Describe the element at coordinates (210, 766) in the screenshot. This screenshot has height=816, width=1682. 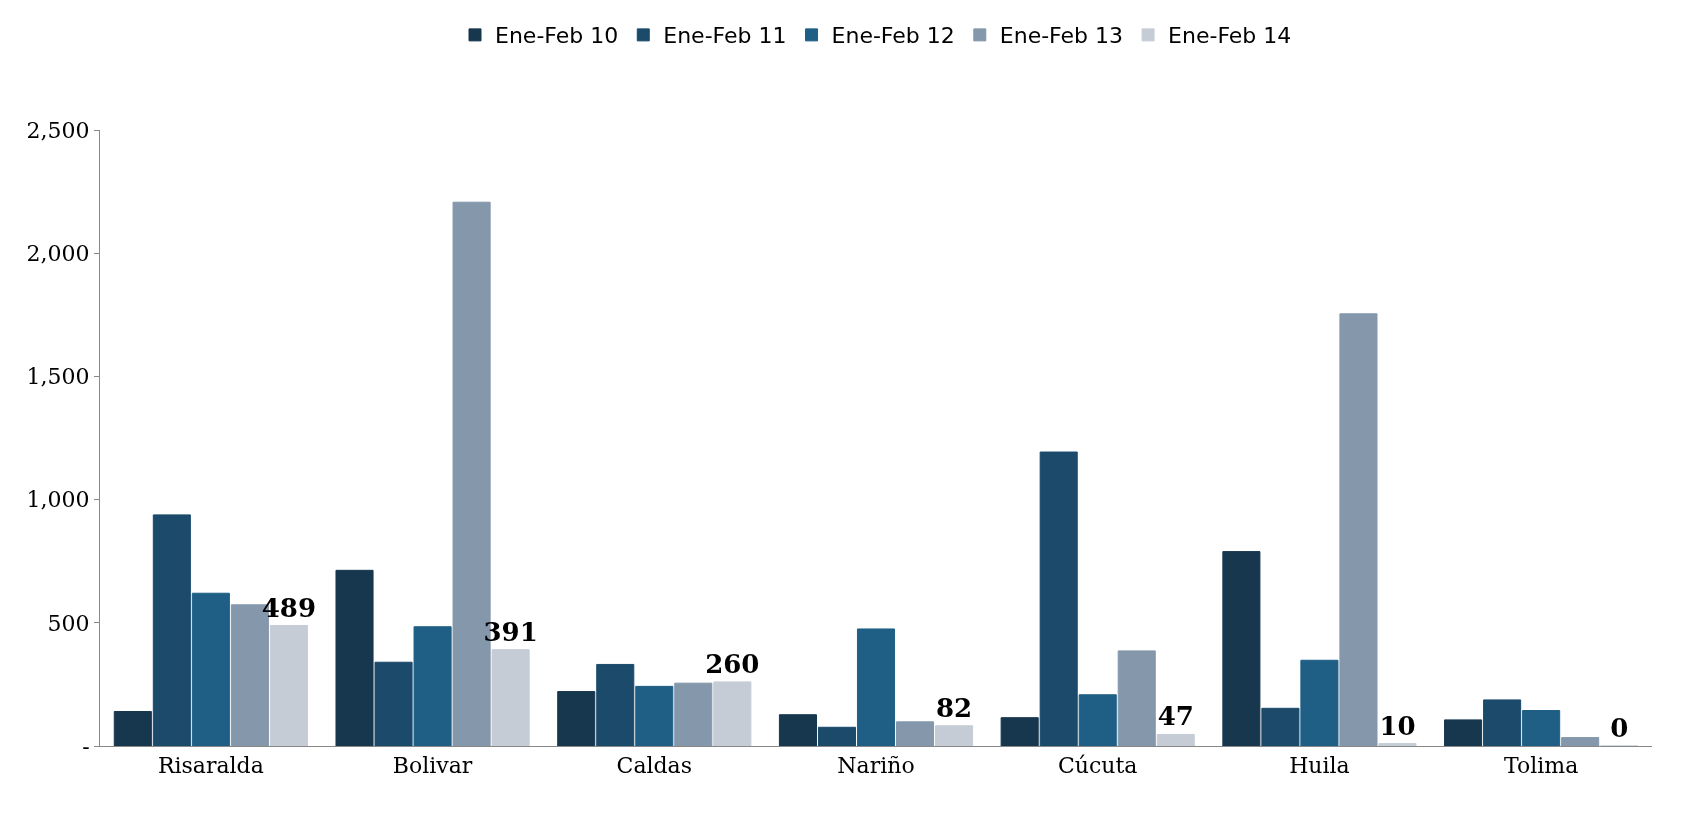
I see `x-tick-label: Risaralda` at that location.